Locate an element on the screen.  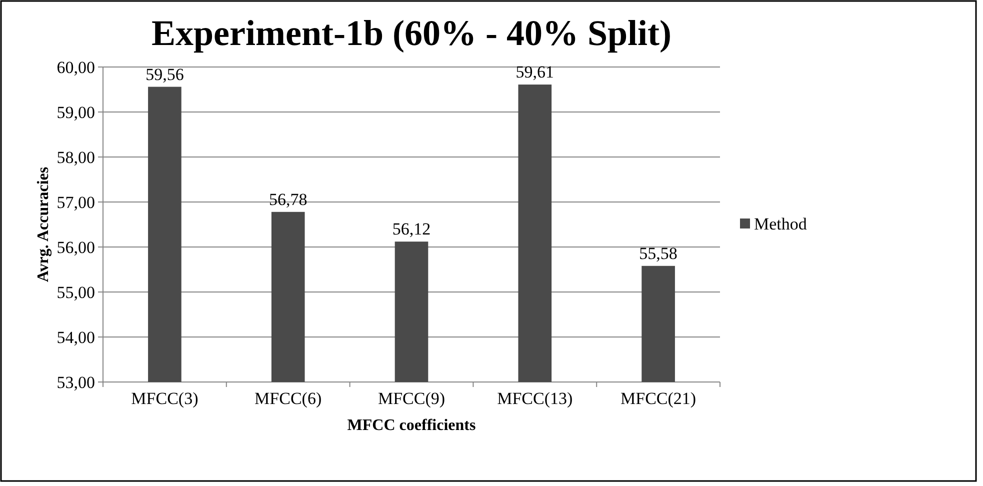
x-tick-label: MFCC(21) is located at coordinates (658, 398).